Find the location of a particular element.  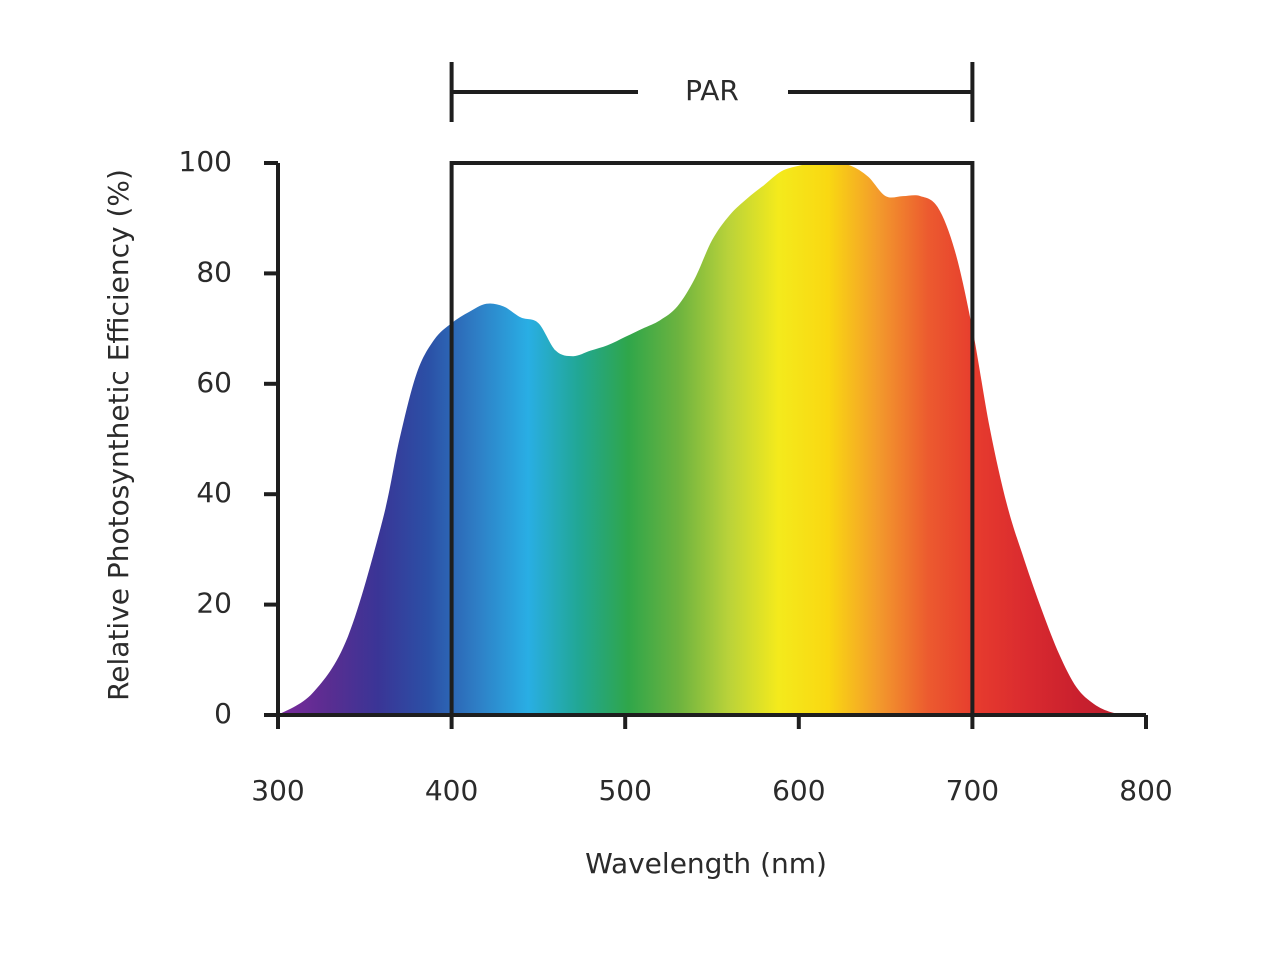

x-tick-label: 400 is located at coordinates (451, 790).